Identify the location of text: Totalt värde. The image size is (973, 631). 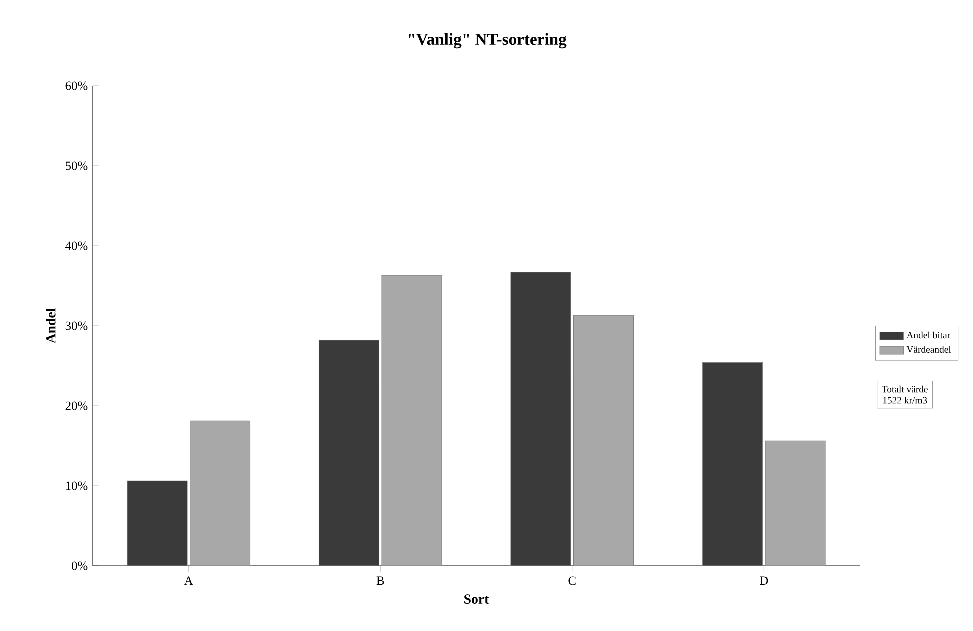
(905, 389).